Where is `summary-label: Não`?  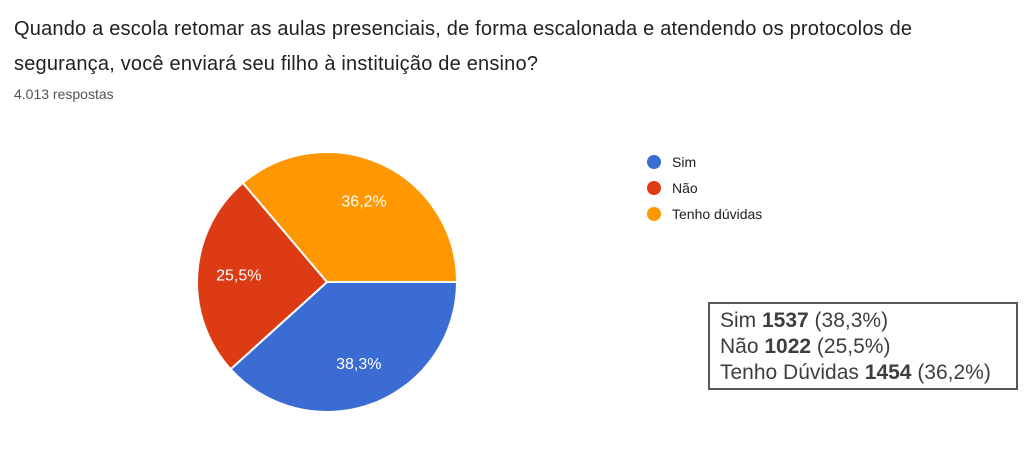 summary-label: Não is located at coordinates (742, 346).